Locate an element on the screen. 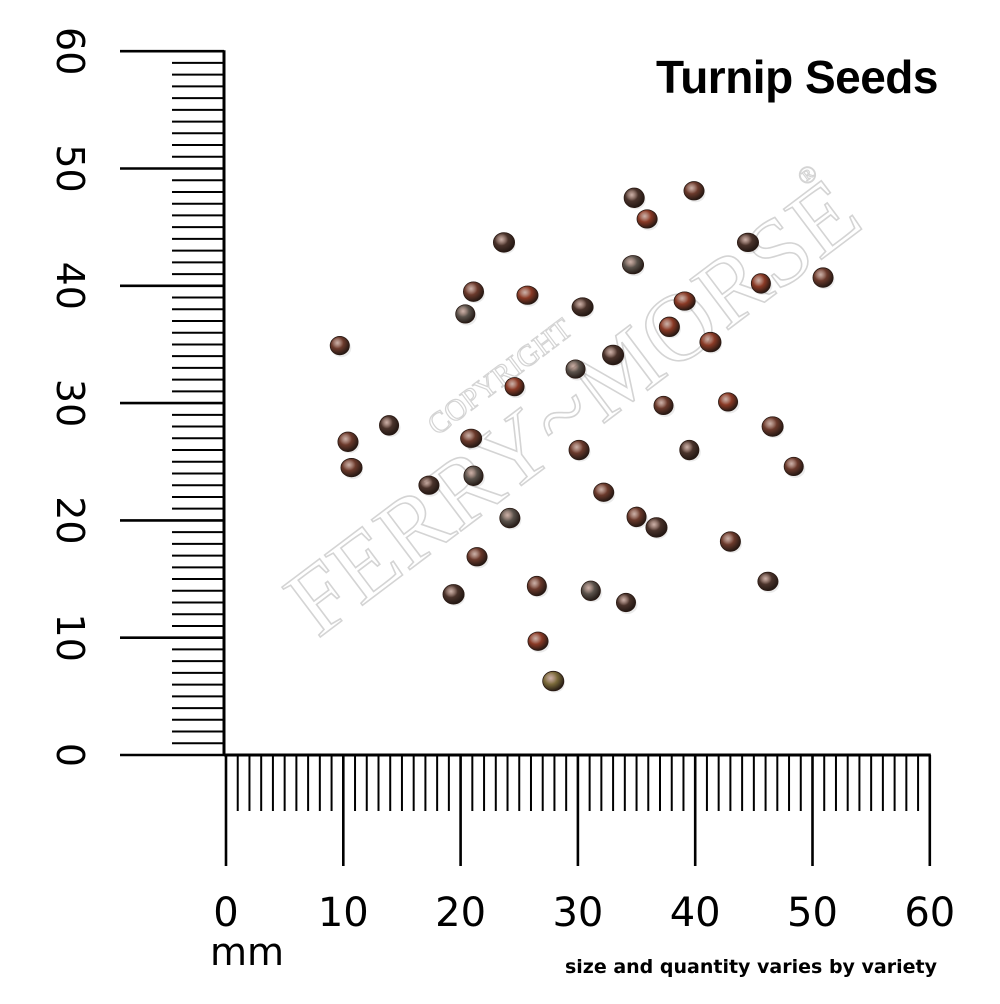  y-tick-label: 30 is located at coordinates (70, 403).